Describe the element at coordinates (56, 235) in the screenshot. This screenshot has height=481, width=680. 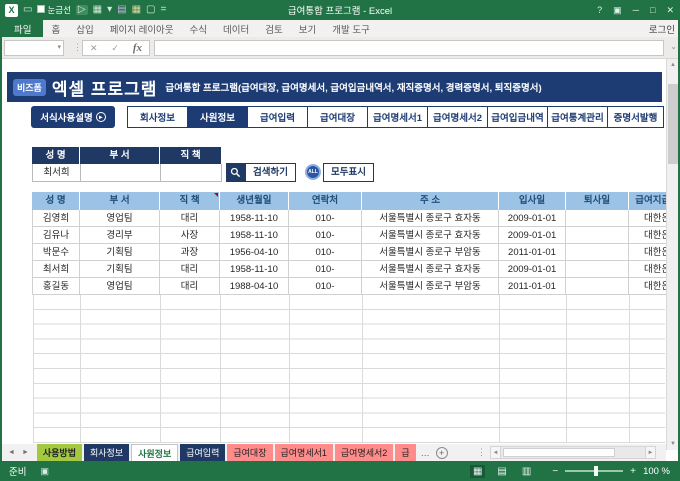
I see `cell-name: 김유나` at that location.